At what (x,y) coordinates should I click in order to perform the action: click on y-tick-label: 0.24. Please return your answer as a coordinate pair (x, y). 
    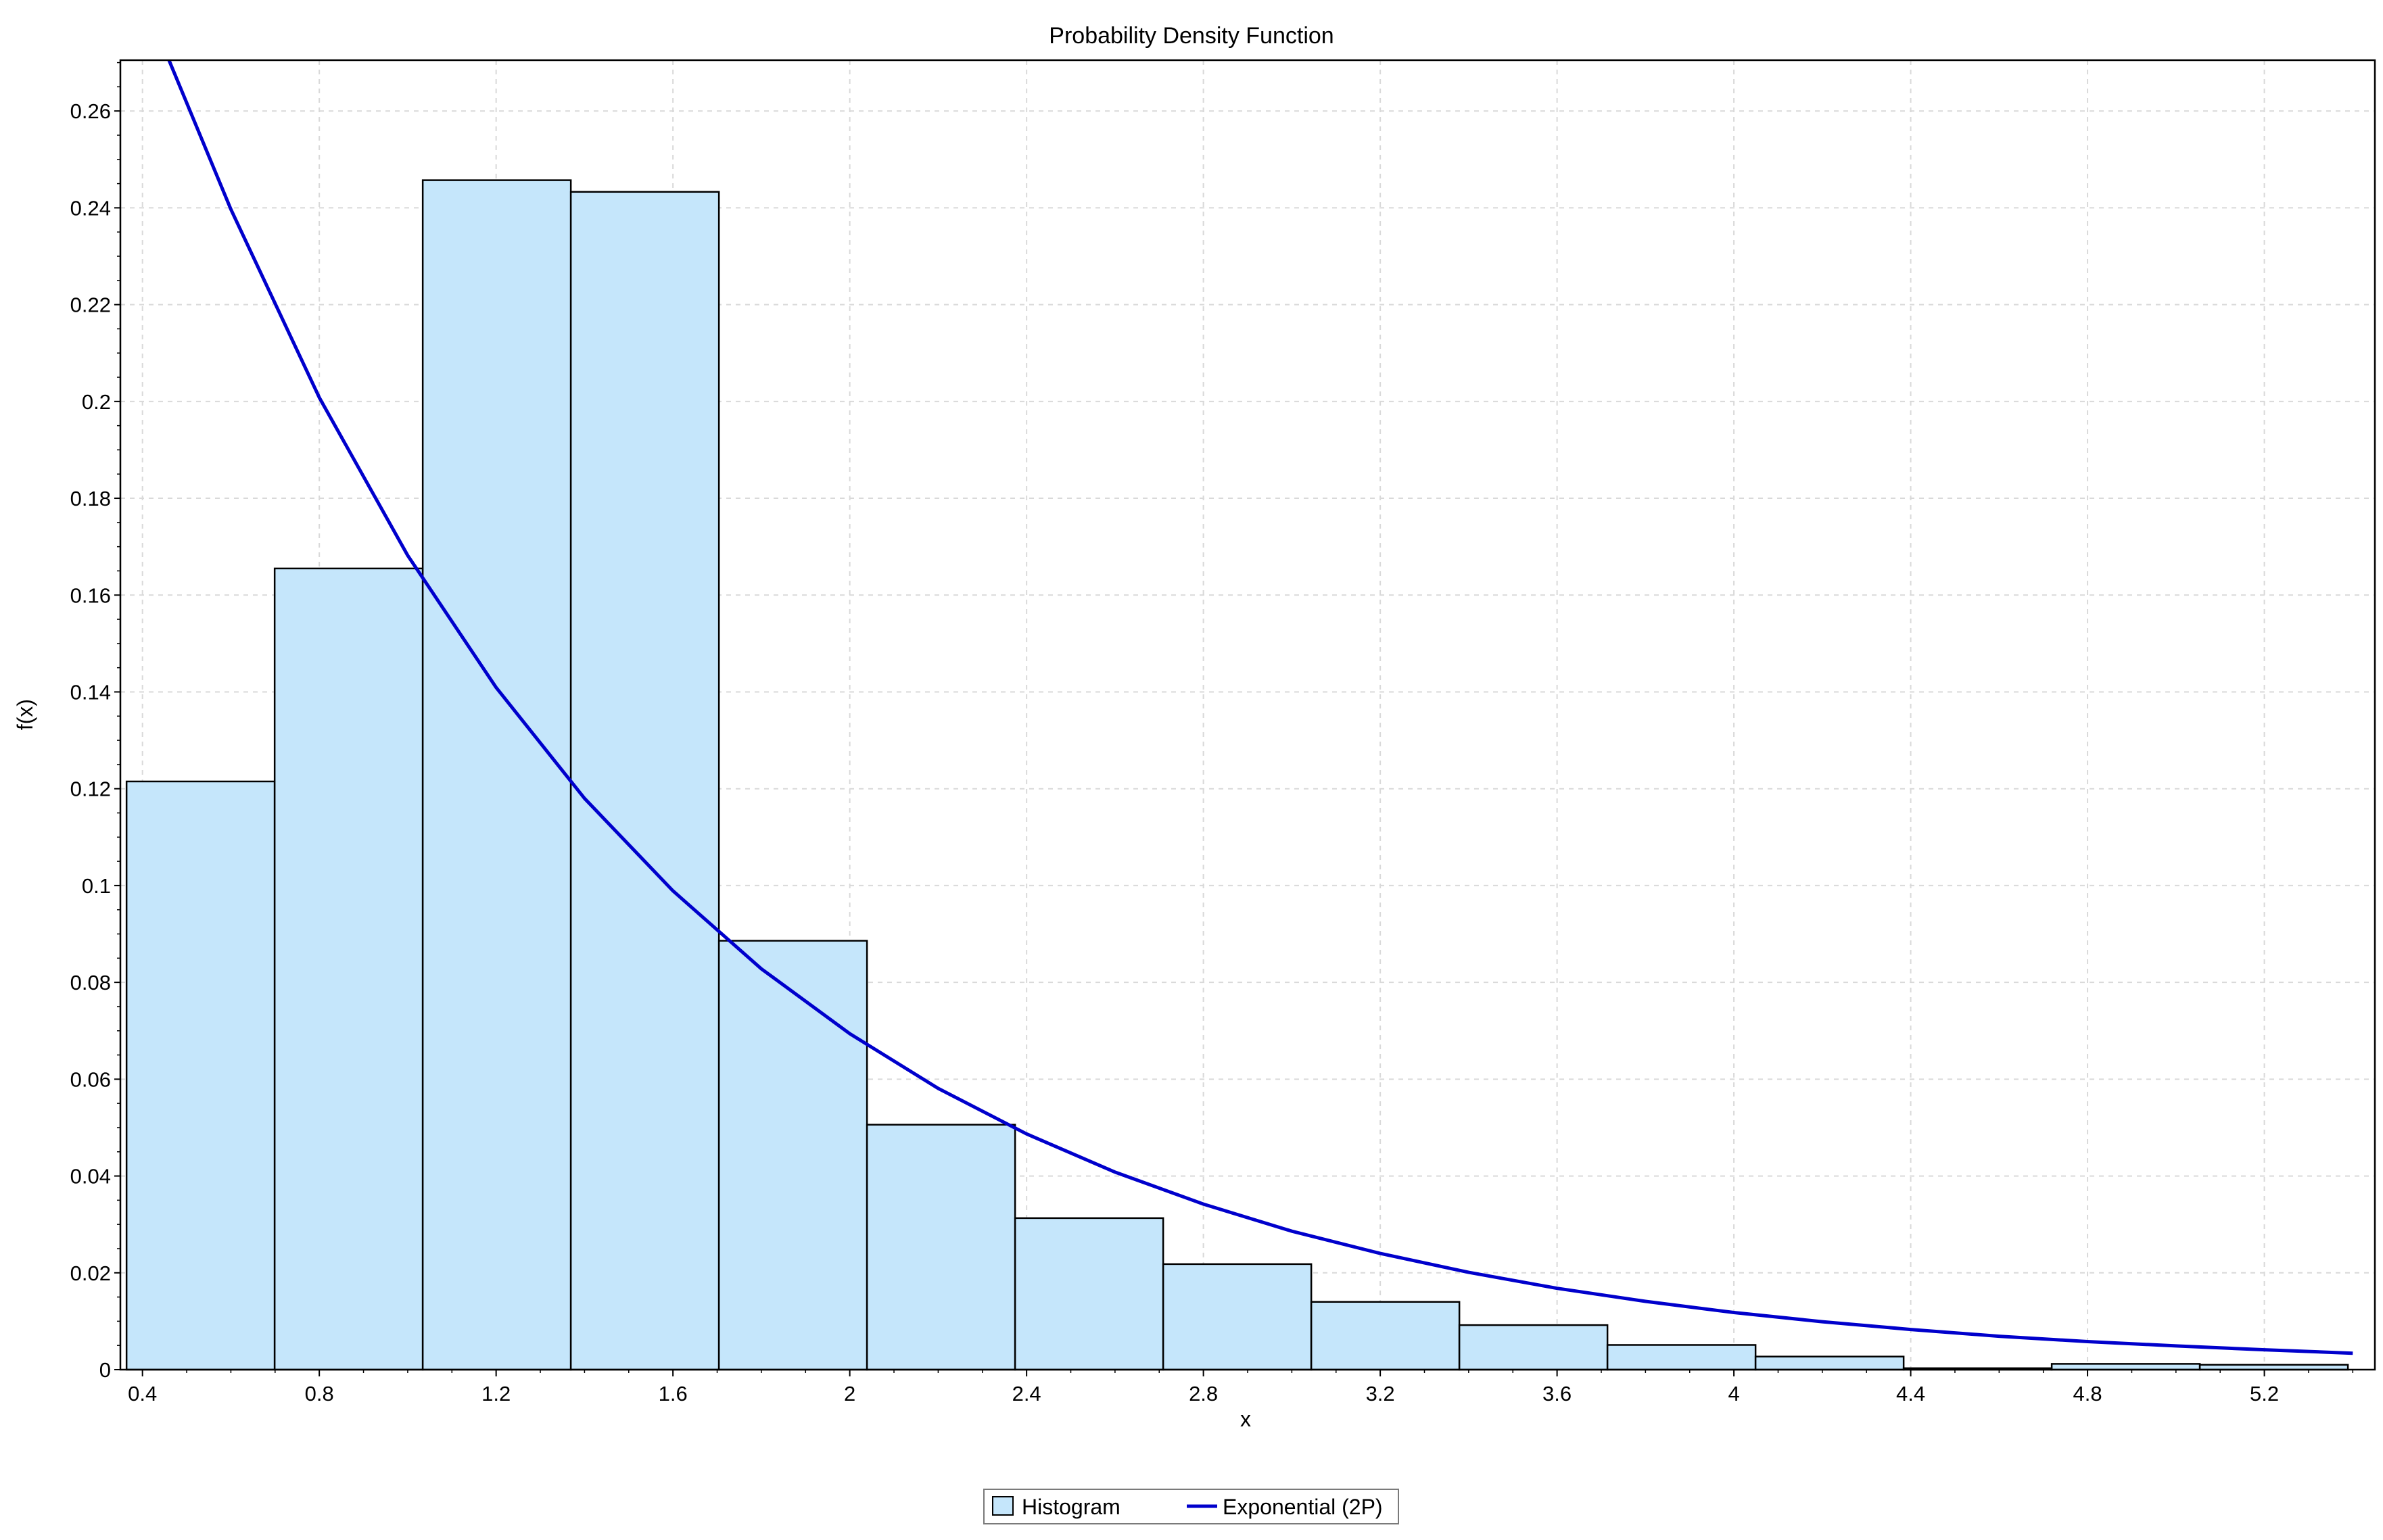
    Looking at the image, I should click on (90, 208).